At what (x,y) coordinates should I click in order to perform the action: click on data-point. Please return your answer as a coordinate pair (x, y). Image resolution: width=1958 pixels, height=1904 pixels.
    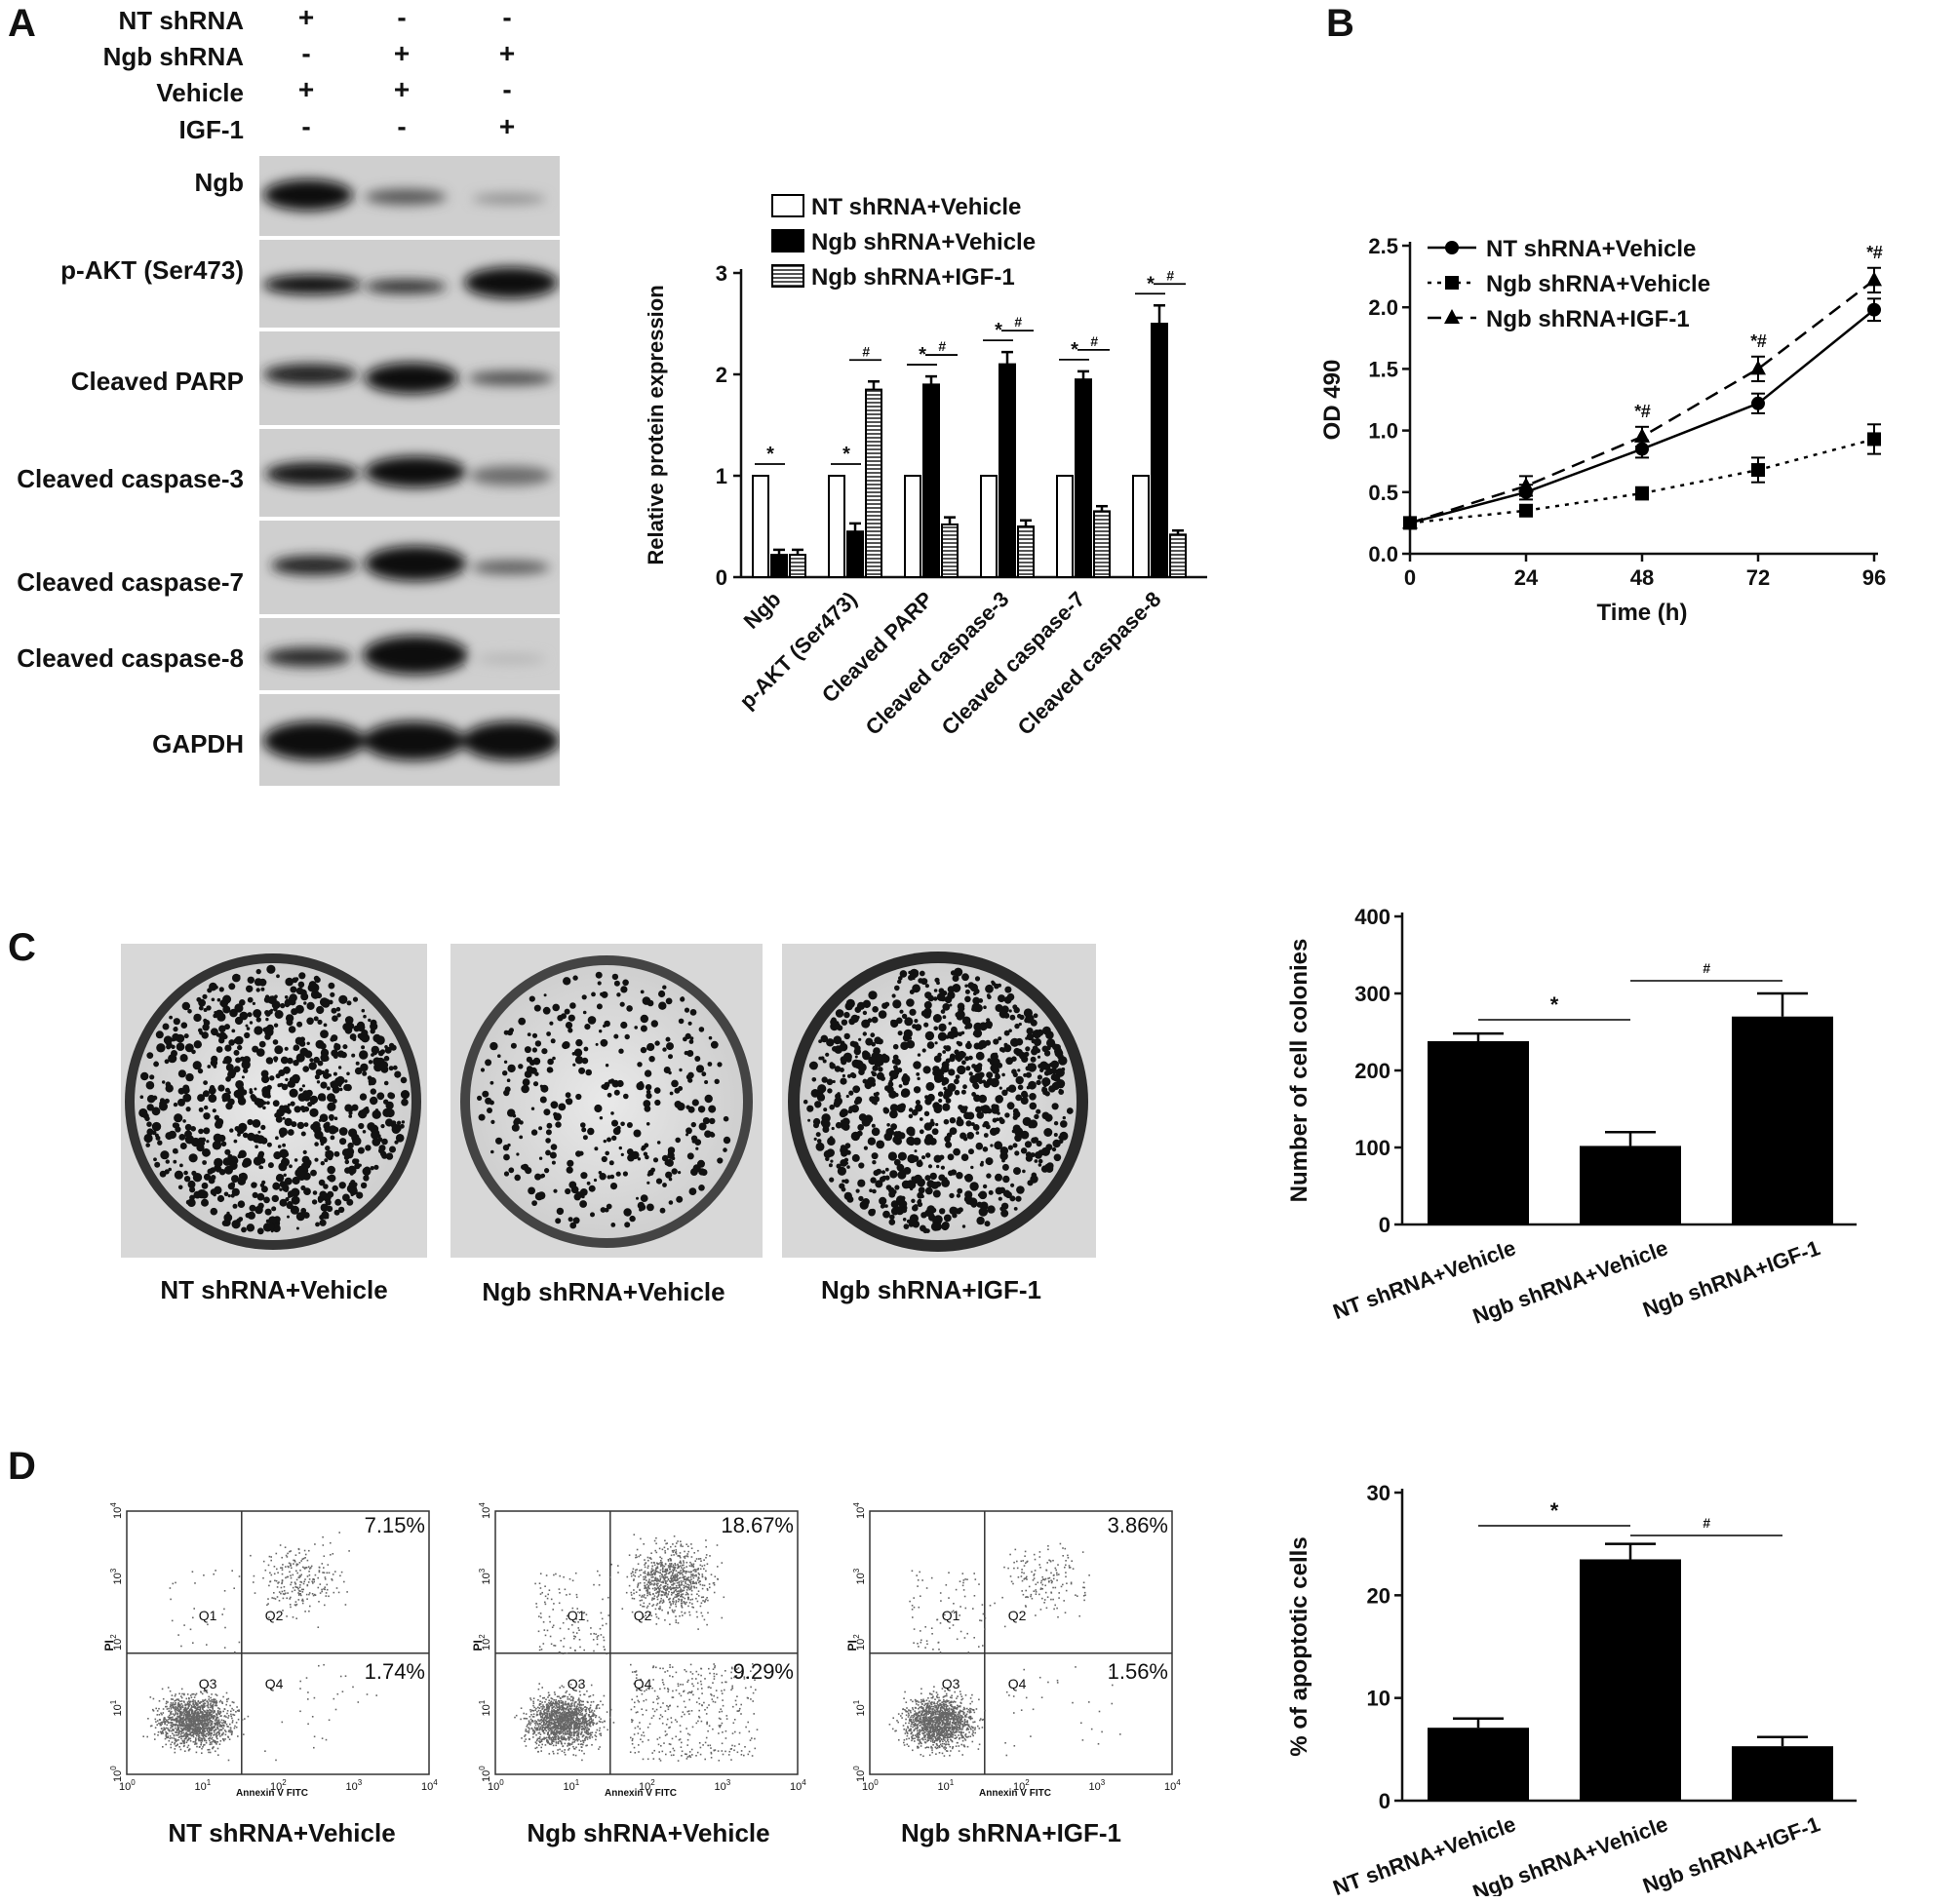
    Looking at the image, I should click on (1526, 510).